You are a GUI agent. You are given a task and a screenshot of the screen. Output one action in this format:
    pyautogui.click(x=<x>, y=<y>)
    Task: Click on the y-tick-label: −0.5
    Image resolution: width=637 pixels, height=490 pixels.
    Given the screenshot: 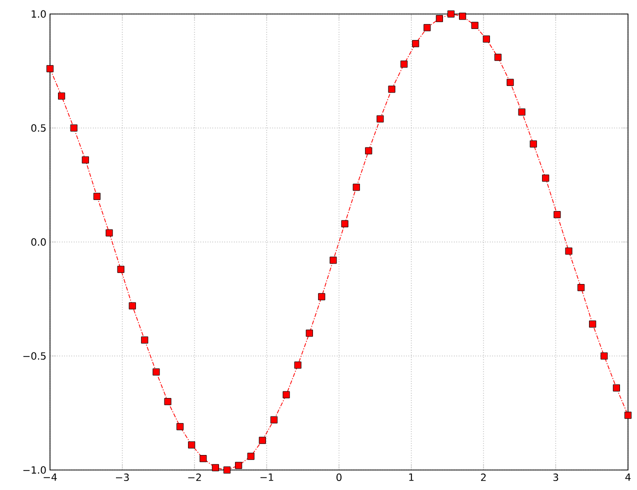 What is the action you would take?
    pyautogui.click(x=34, y=356)
    